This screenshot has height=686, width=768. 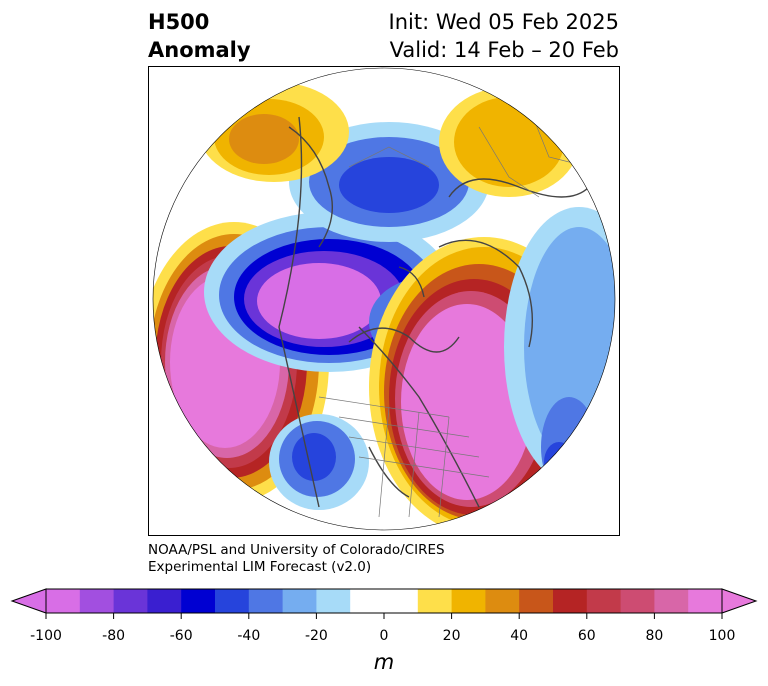 What do you see at coordinates (519, 636) in the screenshot?
I see `colorbar-tick-label-7: 40` at bounding box center [519, 636].